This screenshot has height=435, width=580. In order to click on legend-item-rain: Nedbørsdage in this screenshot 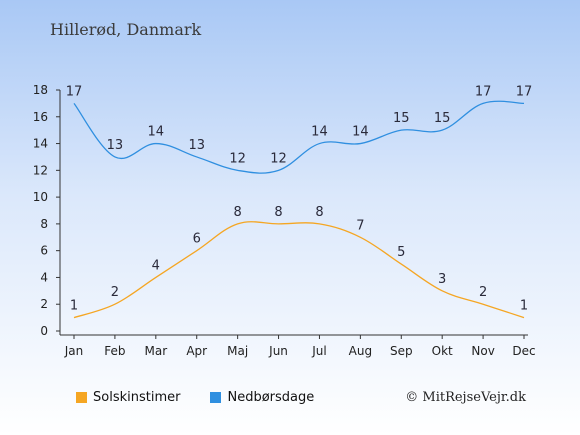, I will do `click(262, 397)`.